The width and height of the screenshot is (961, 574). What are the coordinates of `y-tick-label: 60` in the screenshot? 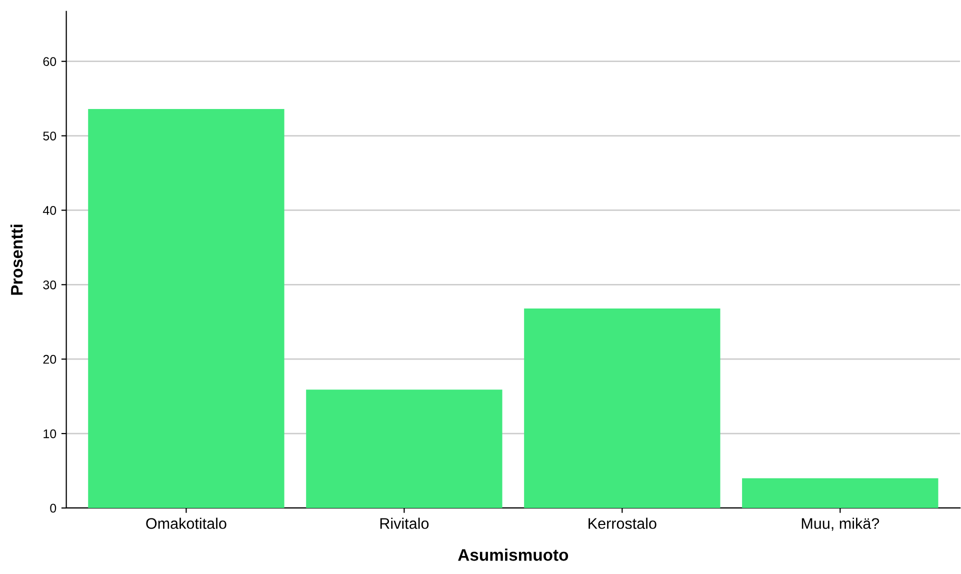 It's located at (49, 61).